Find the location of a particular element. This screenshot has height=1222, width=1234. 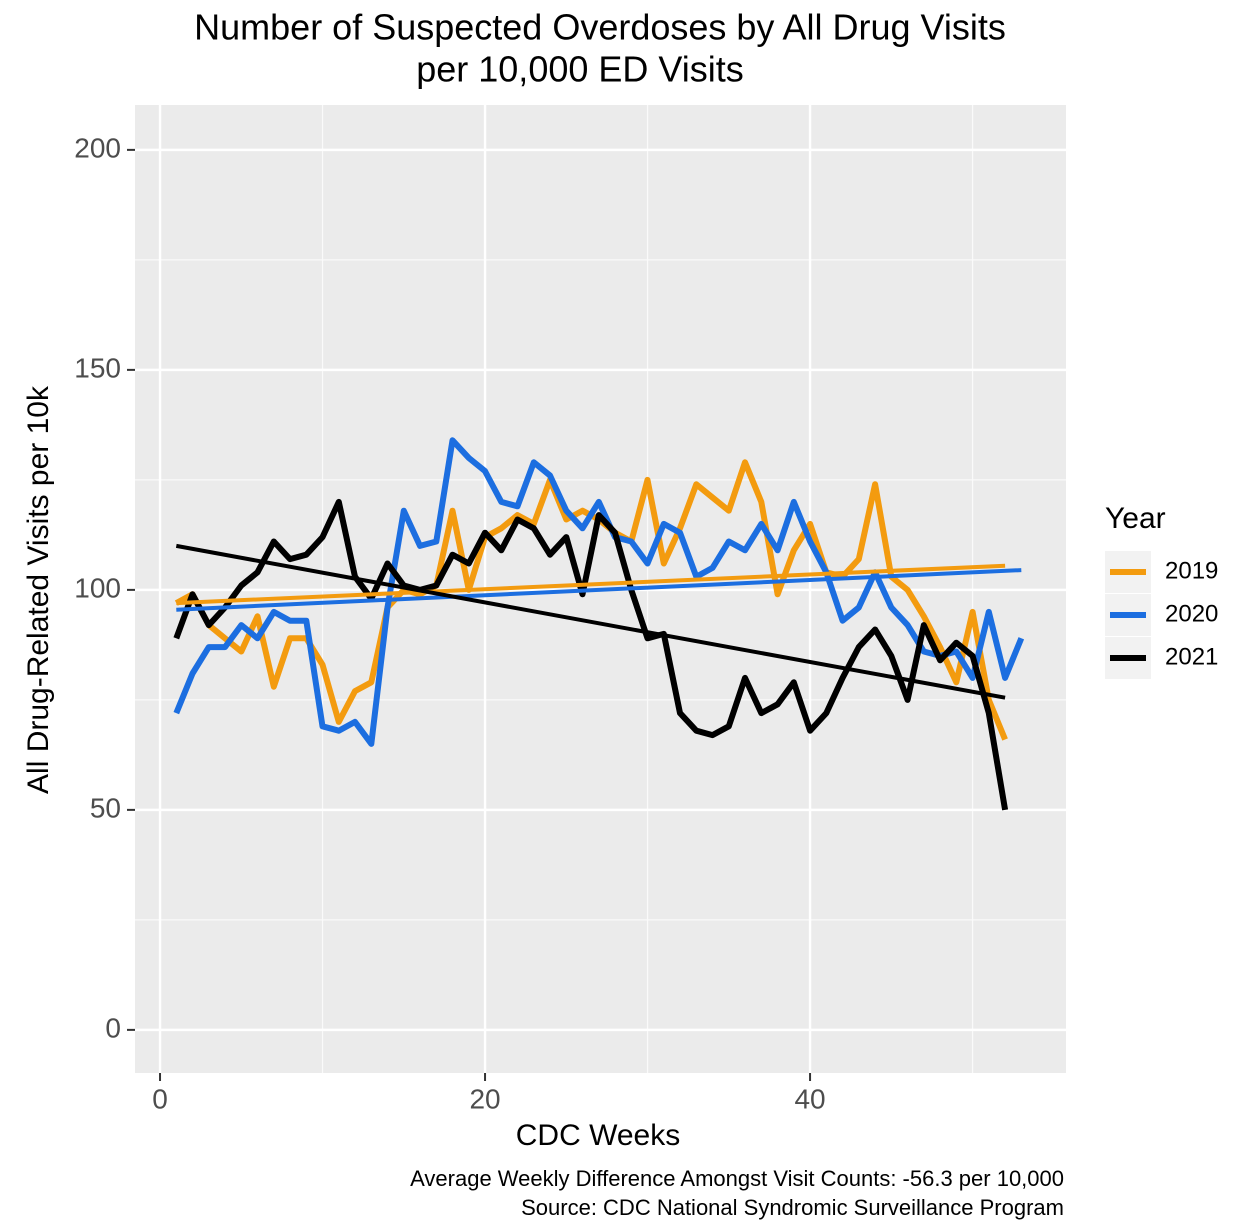

x-tick-label: 20 is located at coordinates (484, 1098).